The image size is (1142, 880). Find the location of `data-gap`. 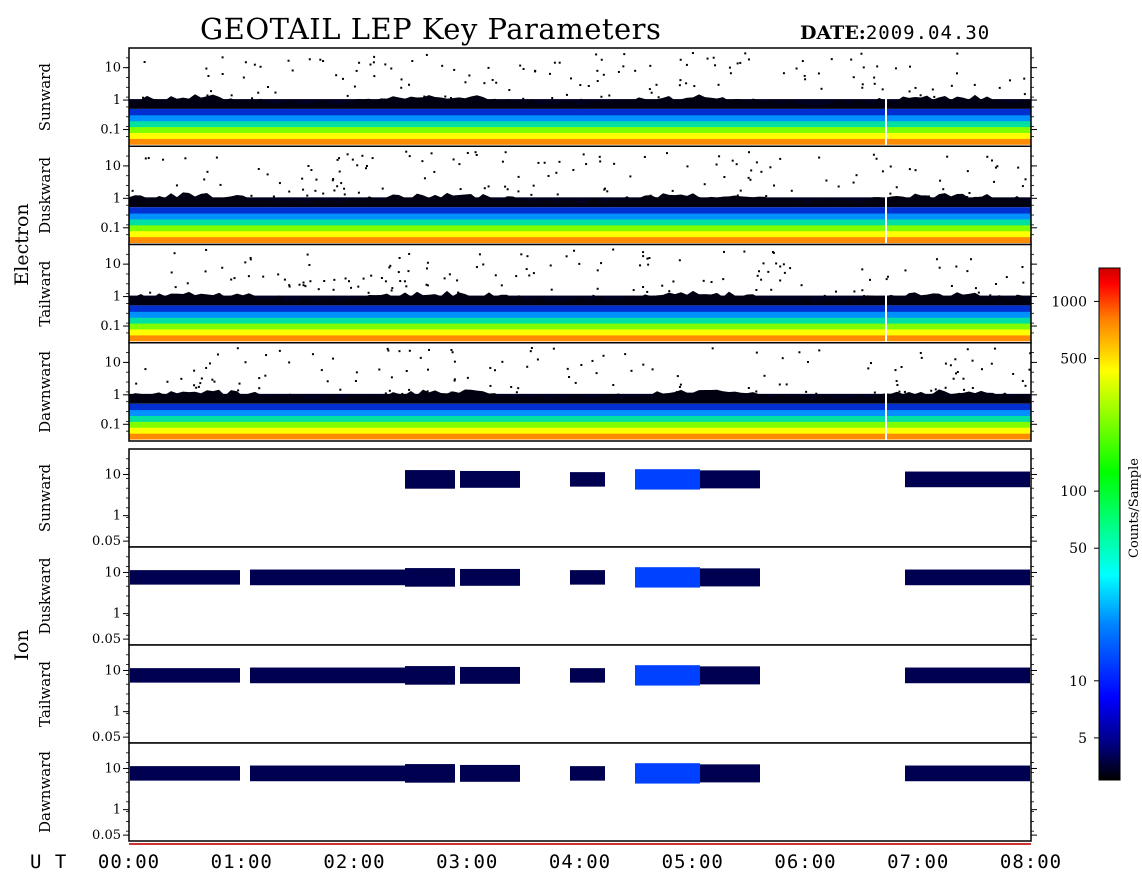

data-gap is located at coordinates (886, 119).